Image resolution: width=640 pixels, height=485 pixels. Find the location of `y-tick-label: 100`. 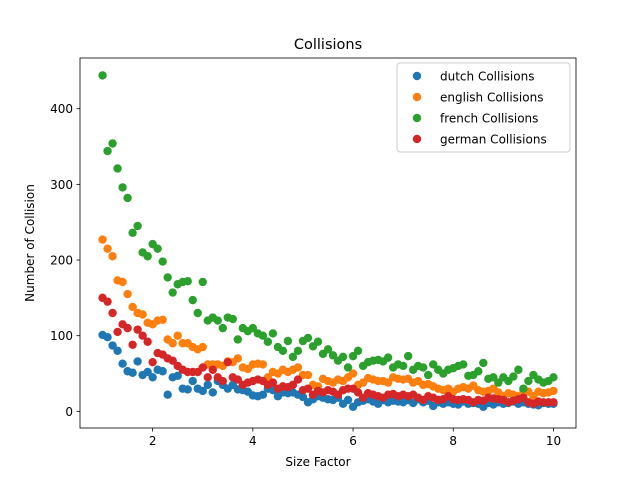

y-tick-label: 100 is located at coordinates (61, 336).